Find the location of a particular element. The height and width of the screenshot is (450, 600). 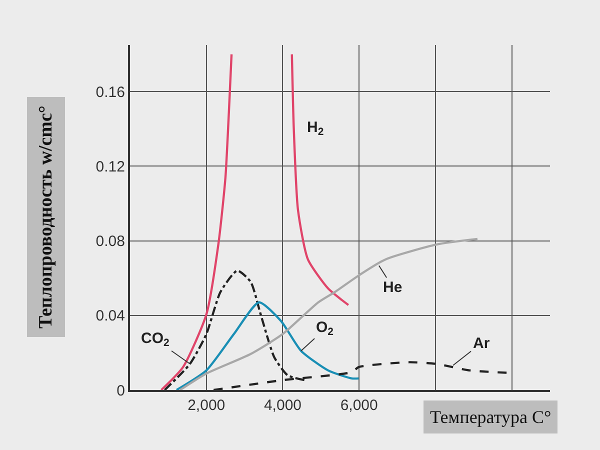

y-tick-label: 0.16 is located at coordinates (110, 92).